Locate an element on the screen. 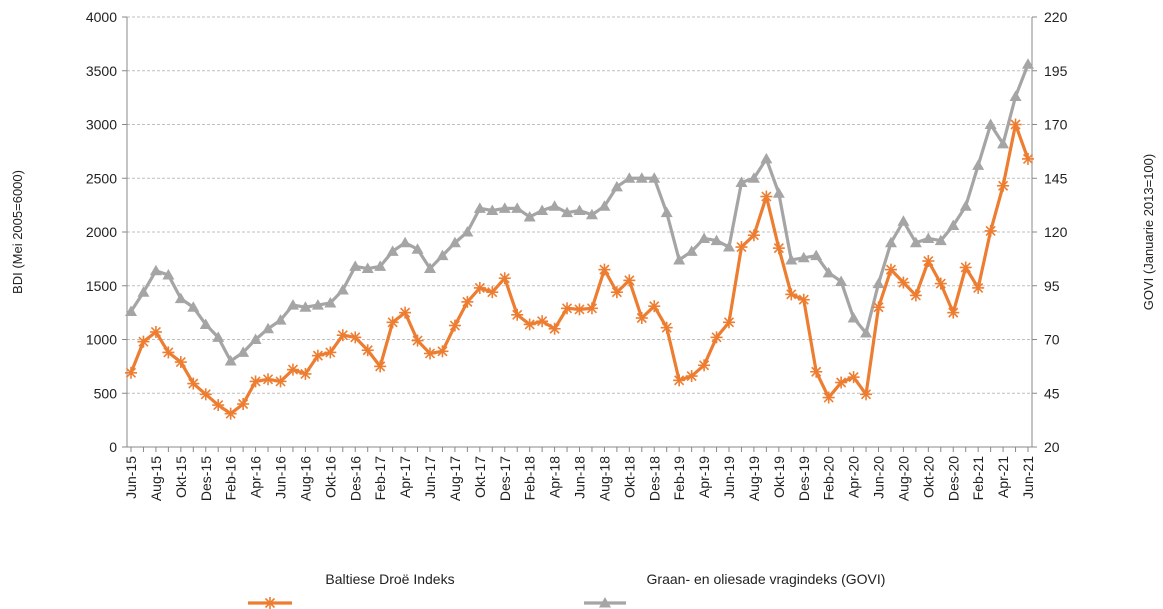 The image size is (1163, 609). left-y-tick-label: 1500 is located at coordinates (101, 286).